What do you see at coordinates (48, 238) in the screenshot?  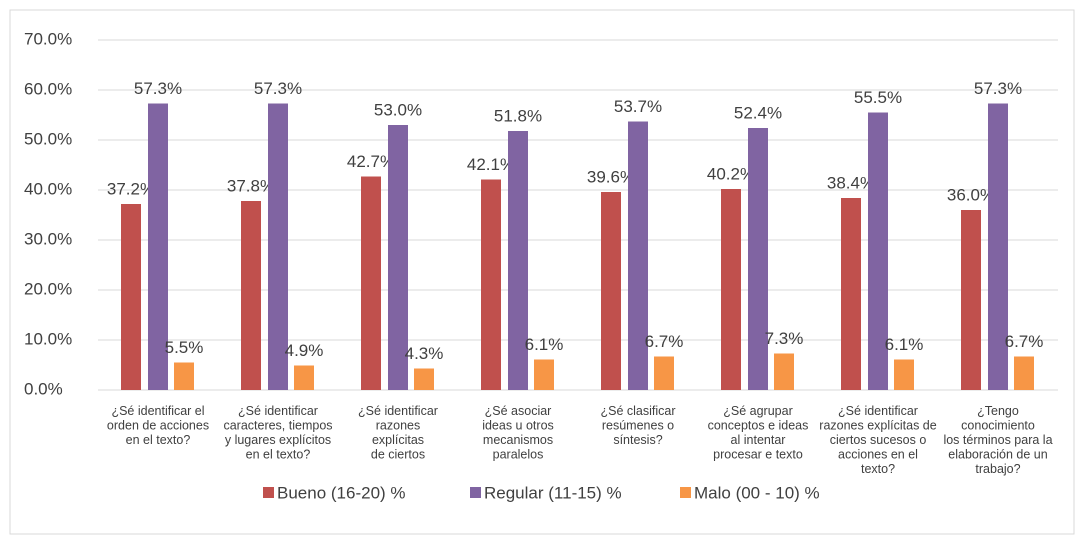 I see `y-tick-label: 30.0%` at bounding box center [48, 238].